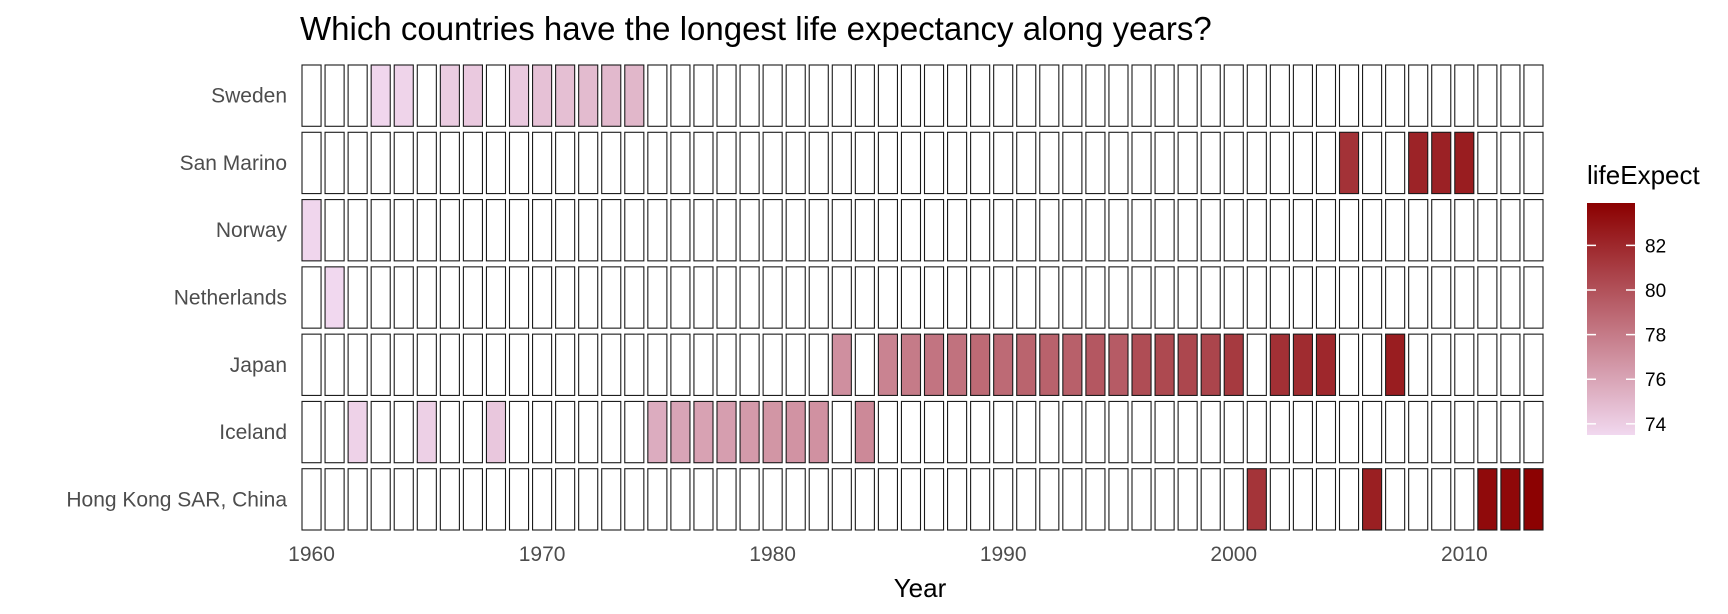 The height and width of the screenshot is (614, 1728). What do you see at coordinates (1656, 425) in the screenshot?
I see `legend-tick-label-74: 74` at bounding box center [1656, 425].